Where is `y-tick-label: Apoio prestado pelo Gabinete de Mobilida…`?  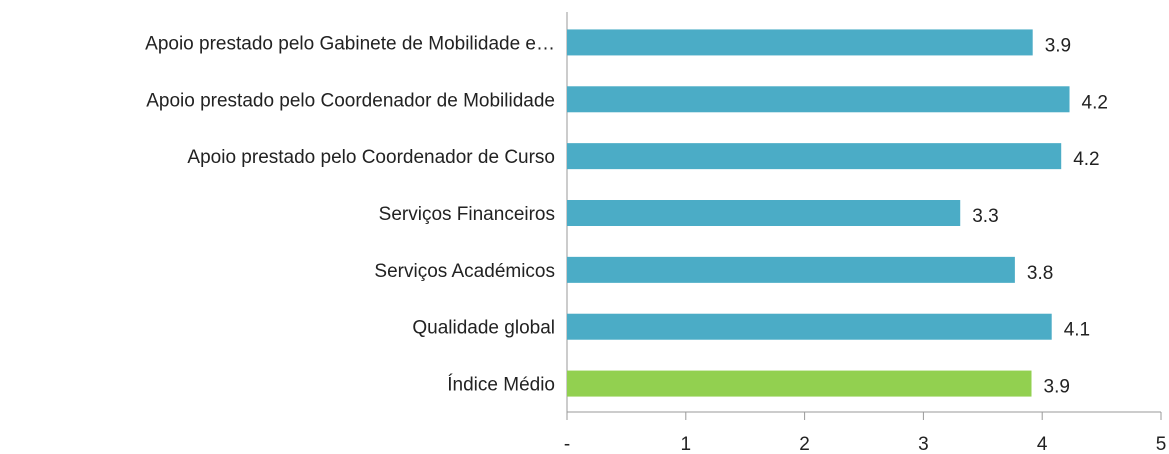 y-tick-label: Apoio prestado pelo Gabinete de Mobilida… is located at coordinates (350, 43).